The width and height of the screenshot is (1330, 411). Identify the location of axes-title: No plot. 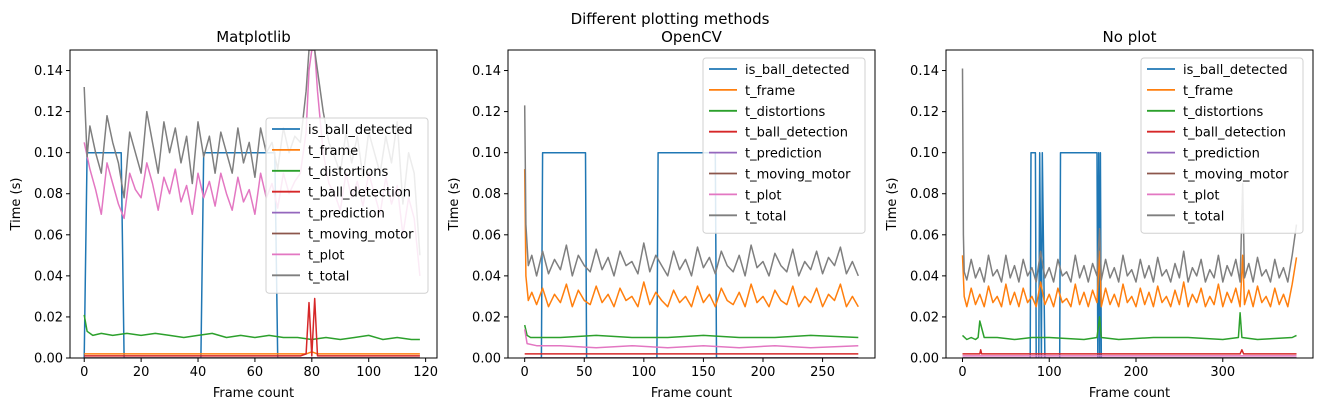
(1130, 37).